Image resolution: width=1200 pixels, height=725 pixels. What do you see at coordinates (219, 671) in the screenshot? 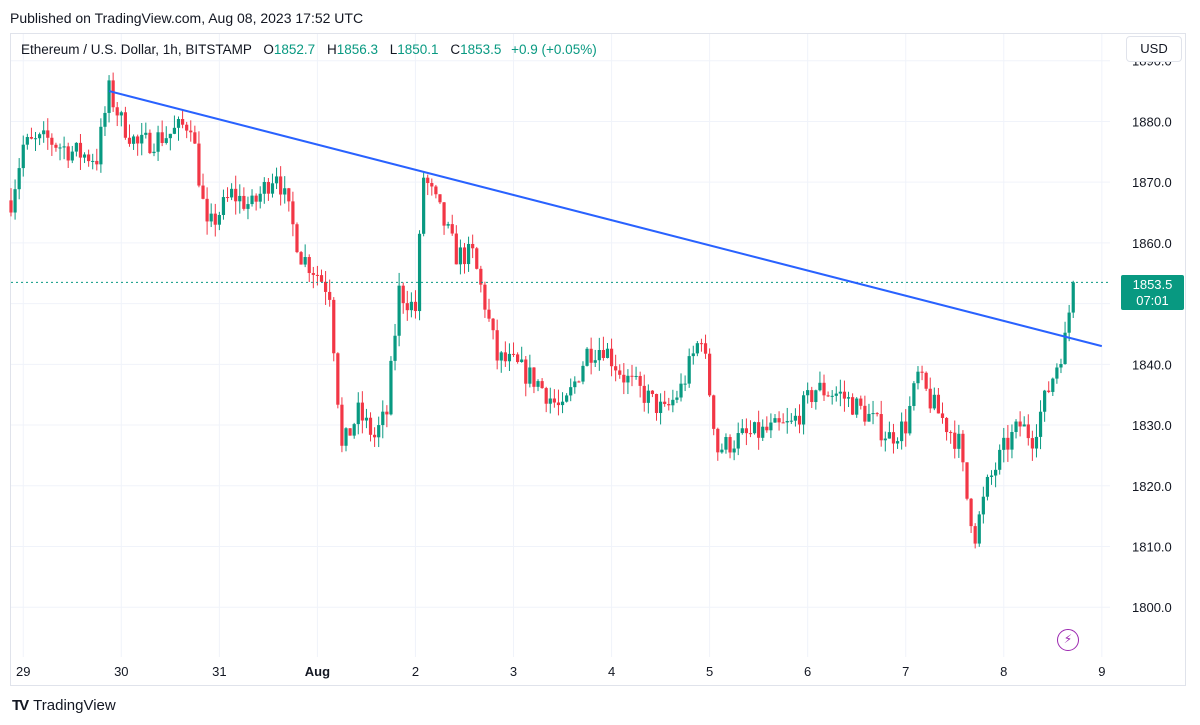
I see `time-tick-label: 31` at bounding box center [219, 671].